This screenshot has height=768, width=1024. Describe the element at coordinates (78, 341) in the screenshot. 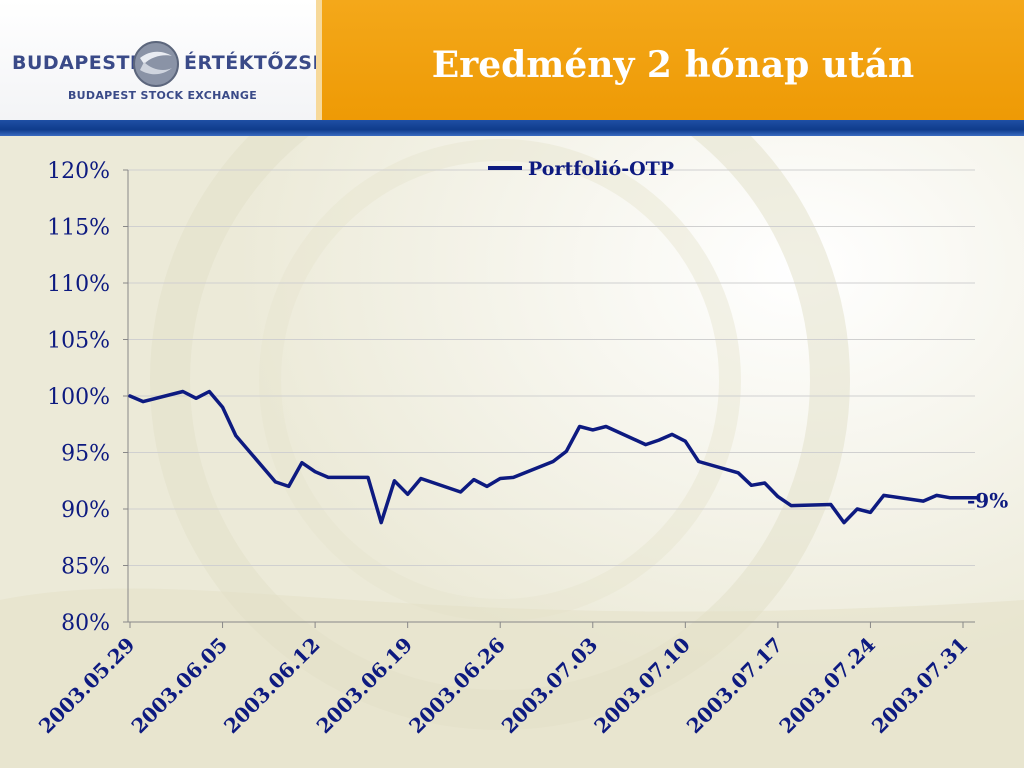

I see `y-tick-label: 105%` at that location.